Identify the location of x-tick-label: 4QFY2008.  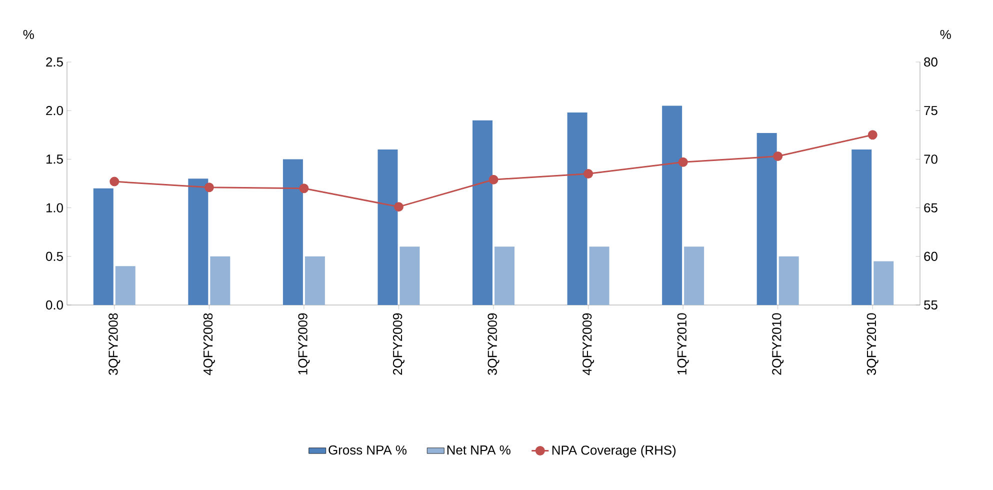
(209, 344).